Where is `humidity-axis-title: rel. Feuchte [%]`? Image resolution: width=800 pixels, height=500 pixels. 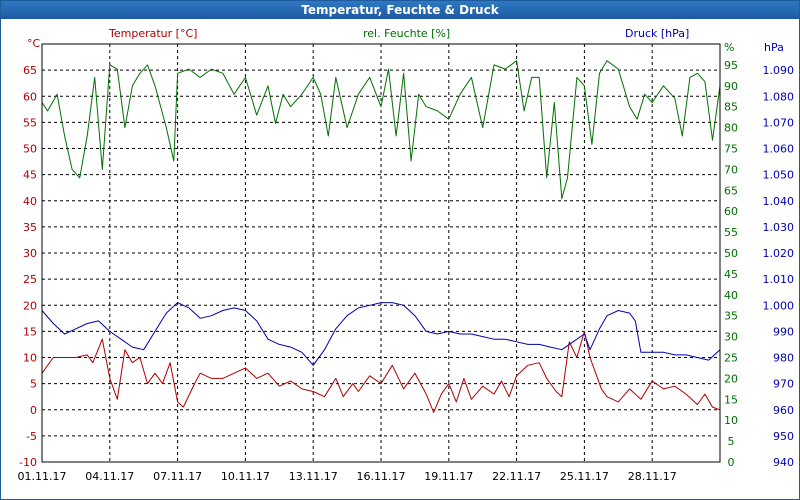
humidity-axis-title: rel. Feuchte [%] is located at coordinates (406, 33).